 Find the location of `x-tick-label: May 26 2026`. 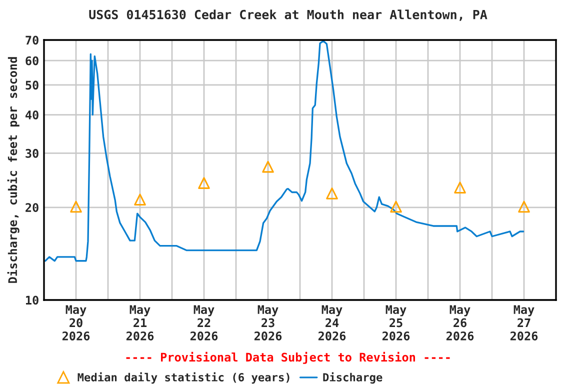

x-tick-label: May 26 2026 is located at coordinates (460, 322).